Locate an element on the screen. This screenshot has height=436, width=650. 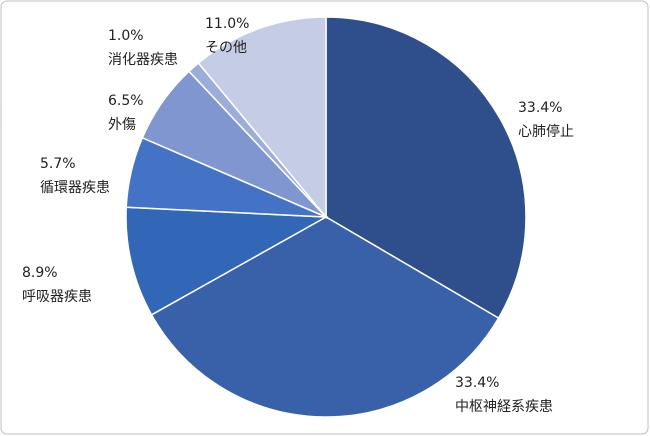
category-label: 循環器疾患 is located at coordinates (75, 188).